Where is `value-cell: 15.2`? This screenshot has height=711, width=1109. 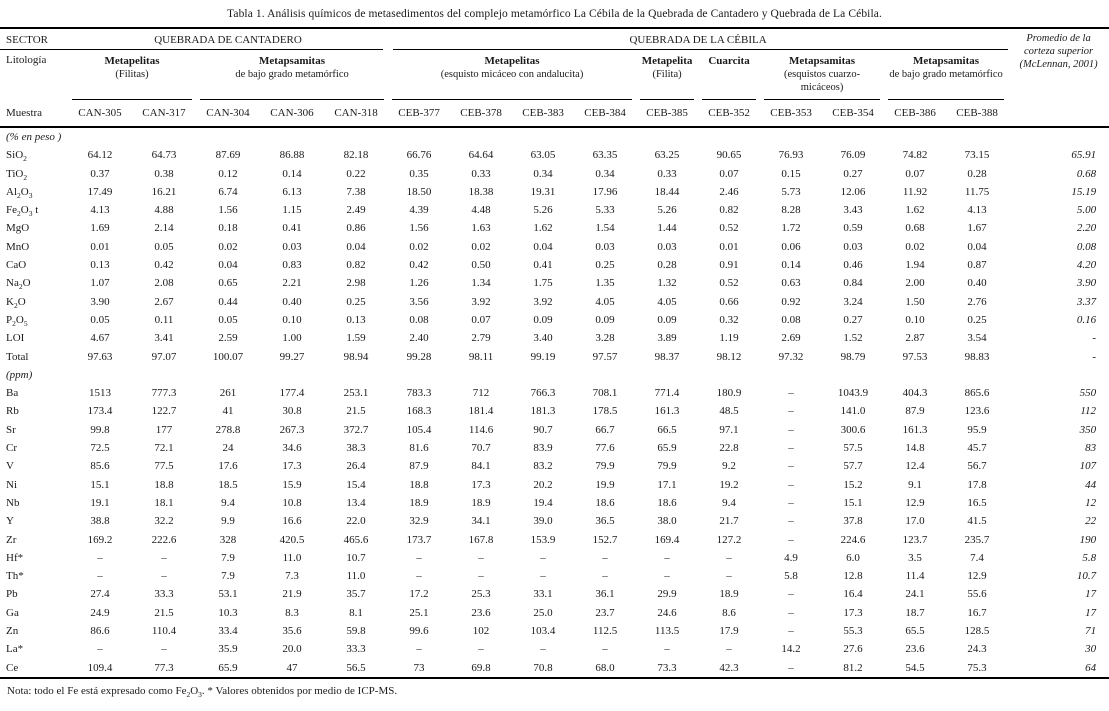
value-cell: 15.2 is located at coordinates (853, 484).